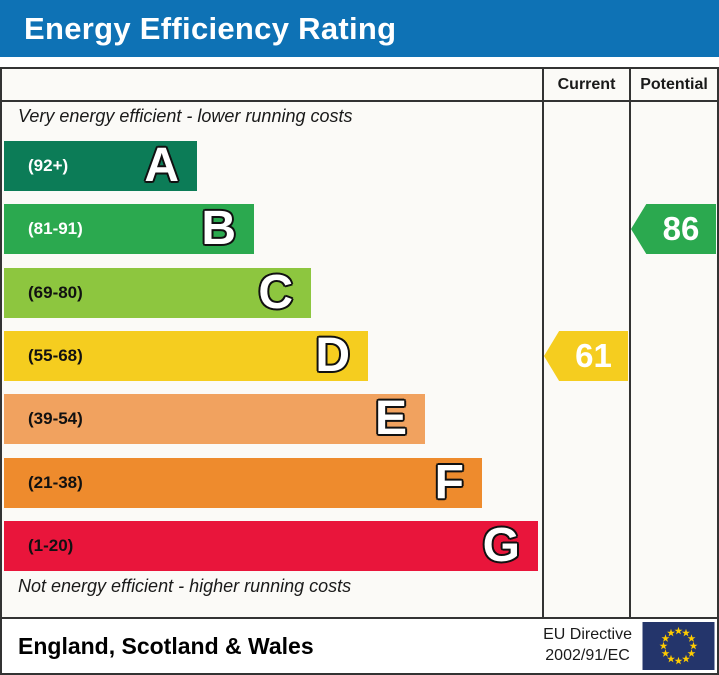 This screenshot has height=675, width=719. What do you see at coordinates (543, 343) in the screenshot?
I see `current-column-divider` at bounding box center [543, 343].